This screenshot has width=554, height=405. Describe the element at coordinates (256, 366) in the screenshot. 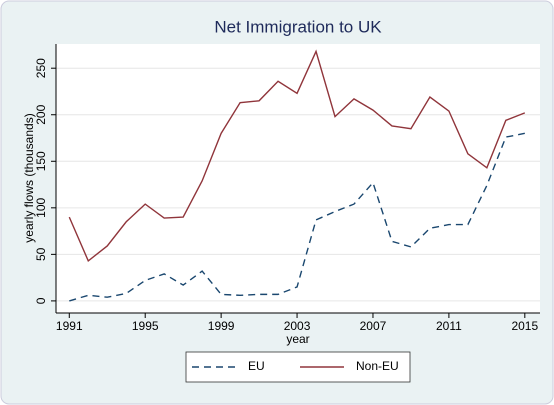

I see `legend-label: EU` at that location.